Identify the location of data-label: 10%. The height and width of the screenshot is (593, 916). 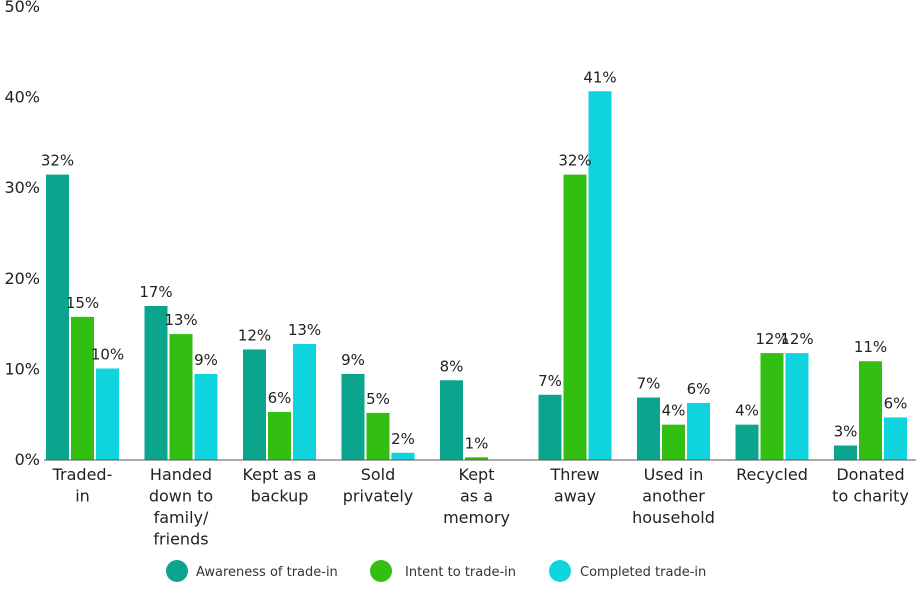
(107, 354).